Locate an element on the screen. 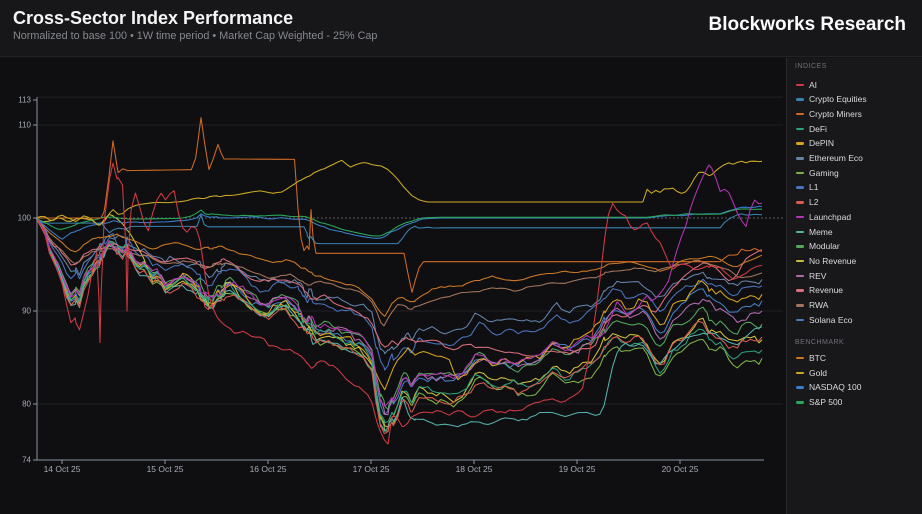 This screenshot has height=514, width=922. svg-text: 74 is located at coordinates (26, 460).